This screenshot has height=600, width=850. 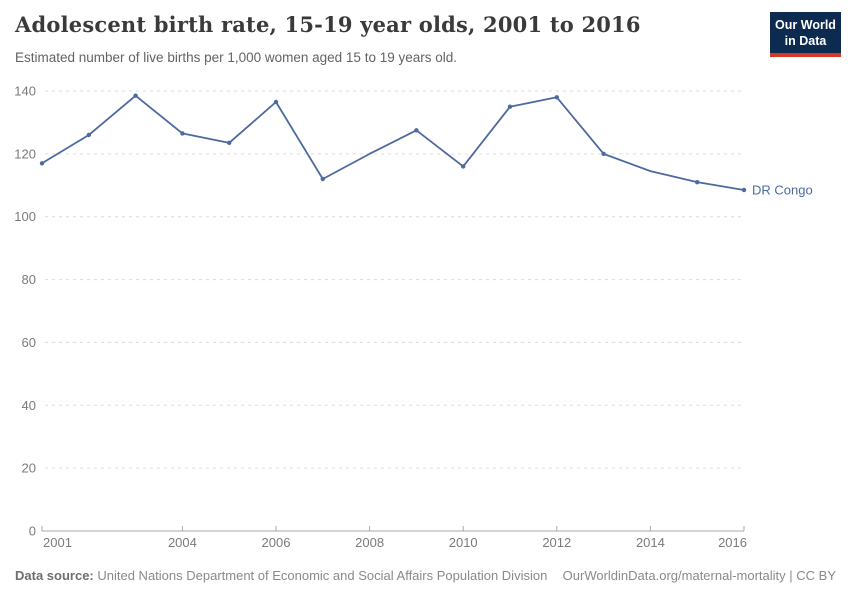 What do you see at coordinates (182, 542) in the screenshot?
I see `x-tick-label: 2004` at bounding box center [182, 542].